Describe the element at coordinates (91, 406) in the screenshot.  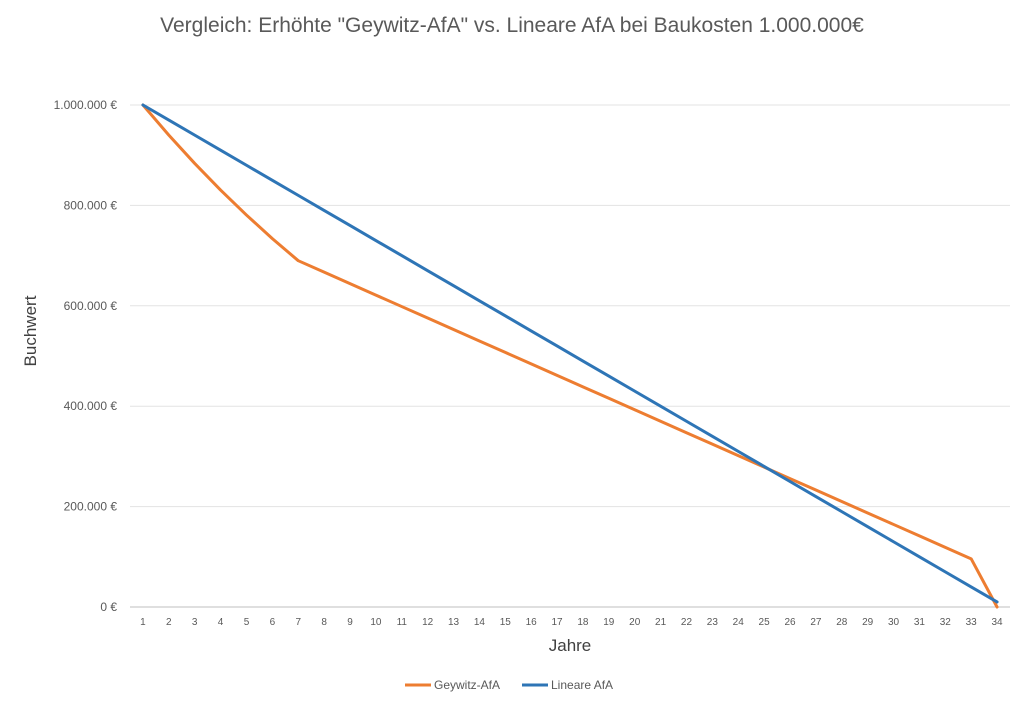
I see `y-tick-label: 400.000 €` at that location.